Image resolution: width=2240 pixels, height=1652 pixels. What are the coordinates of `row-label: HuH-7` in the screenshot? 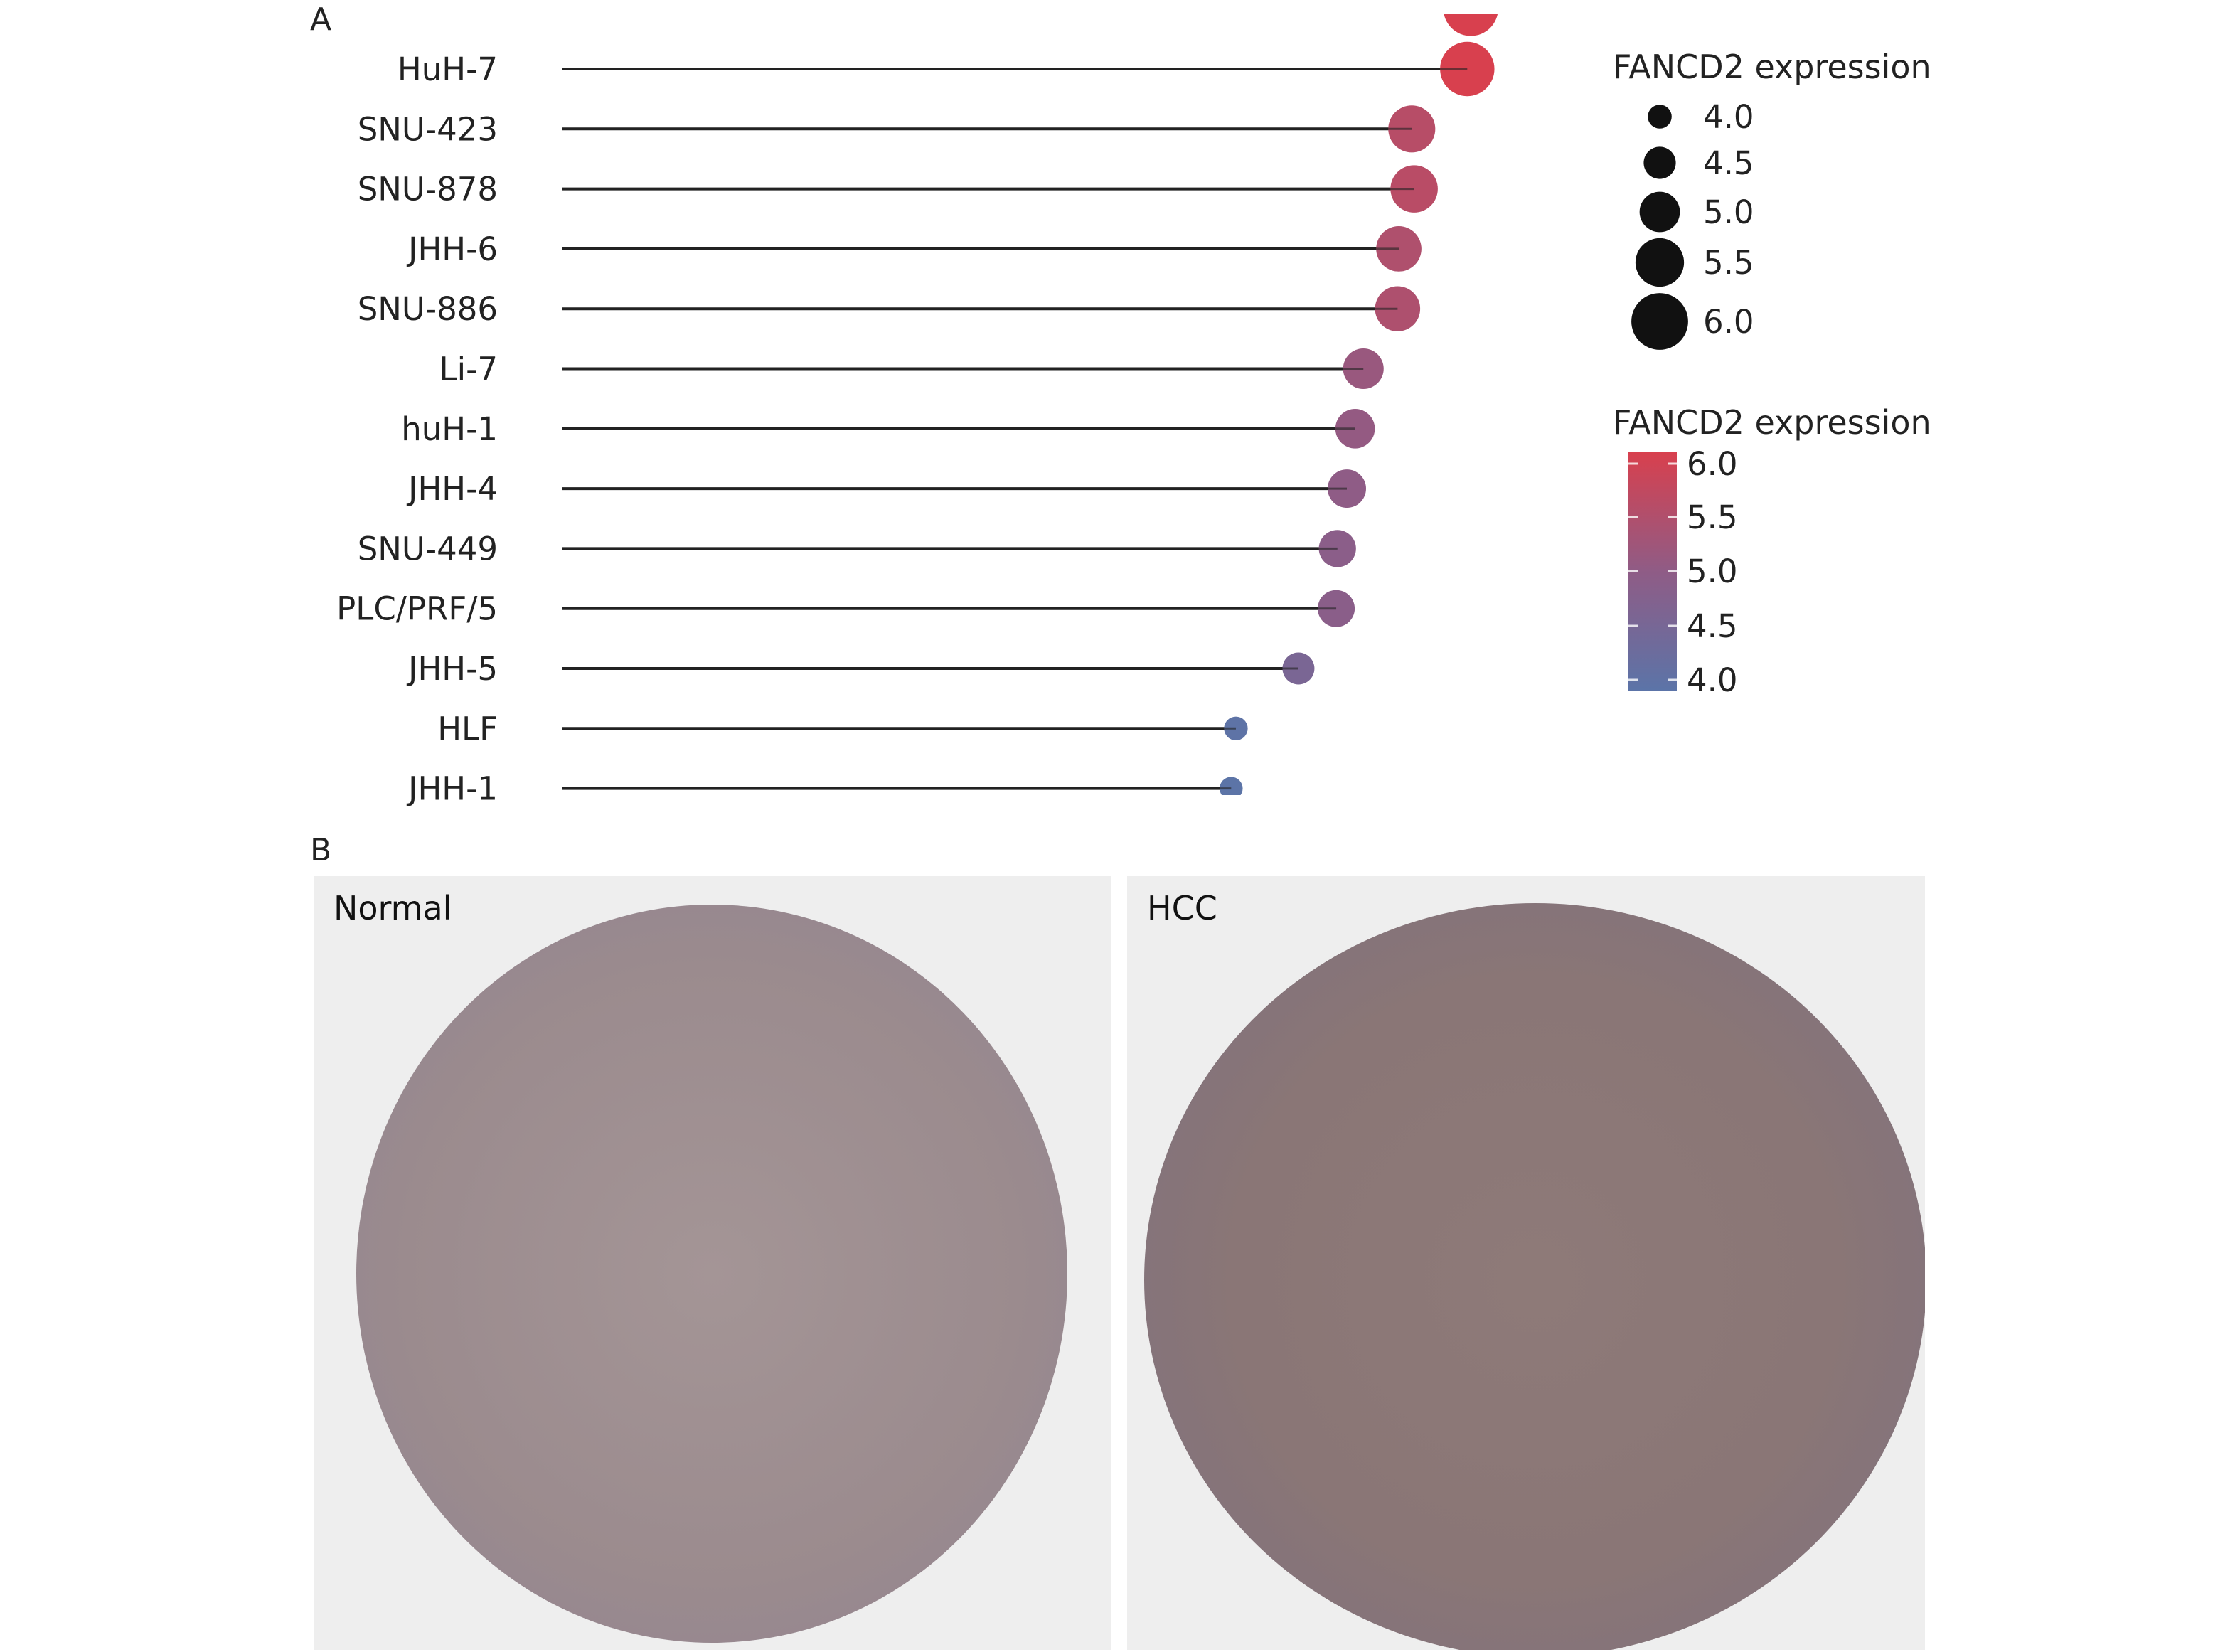 It's located at (448, 69).